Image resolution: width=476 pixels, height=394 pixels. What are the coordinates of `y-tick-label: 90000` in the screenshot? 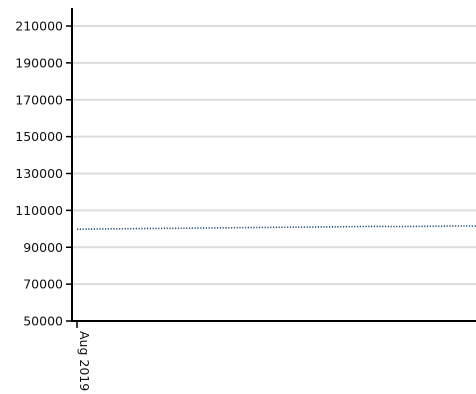 It's located at (43, 247).